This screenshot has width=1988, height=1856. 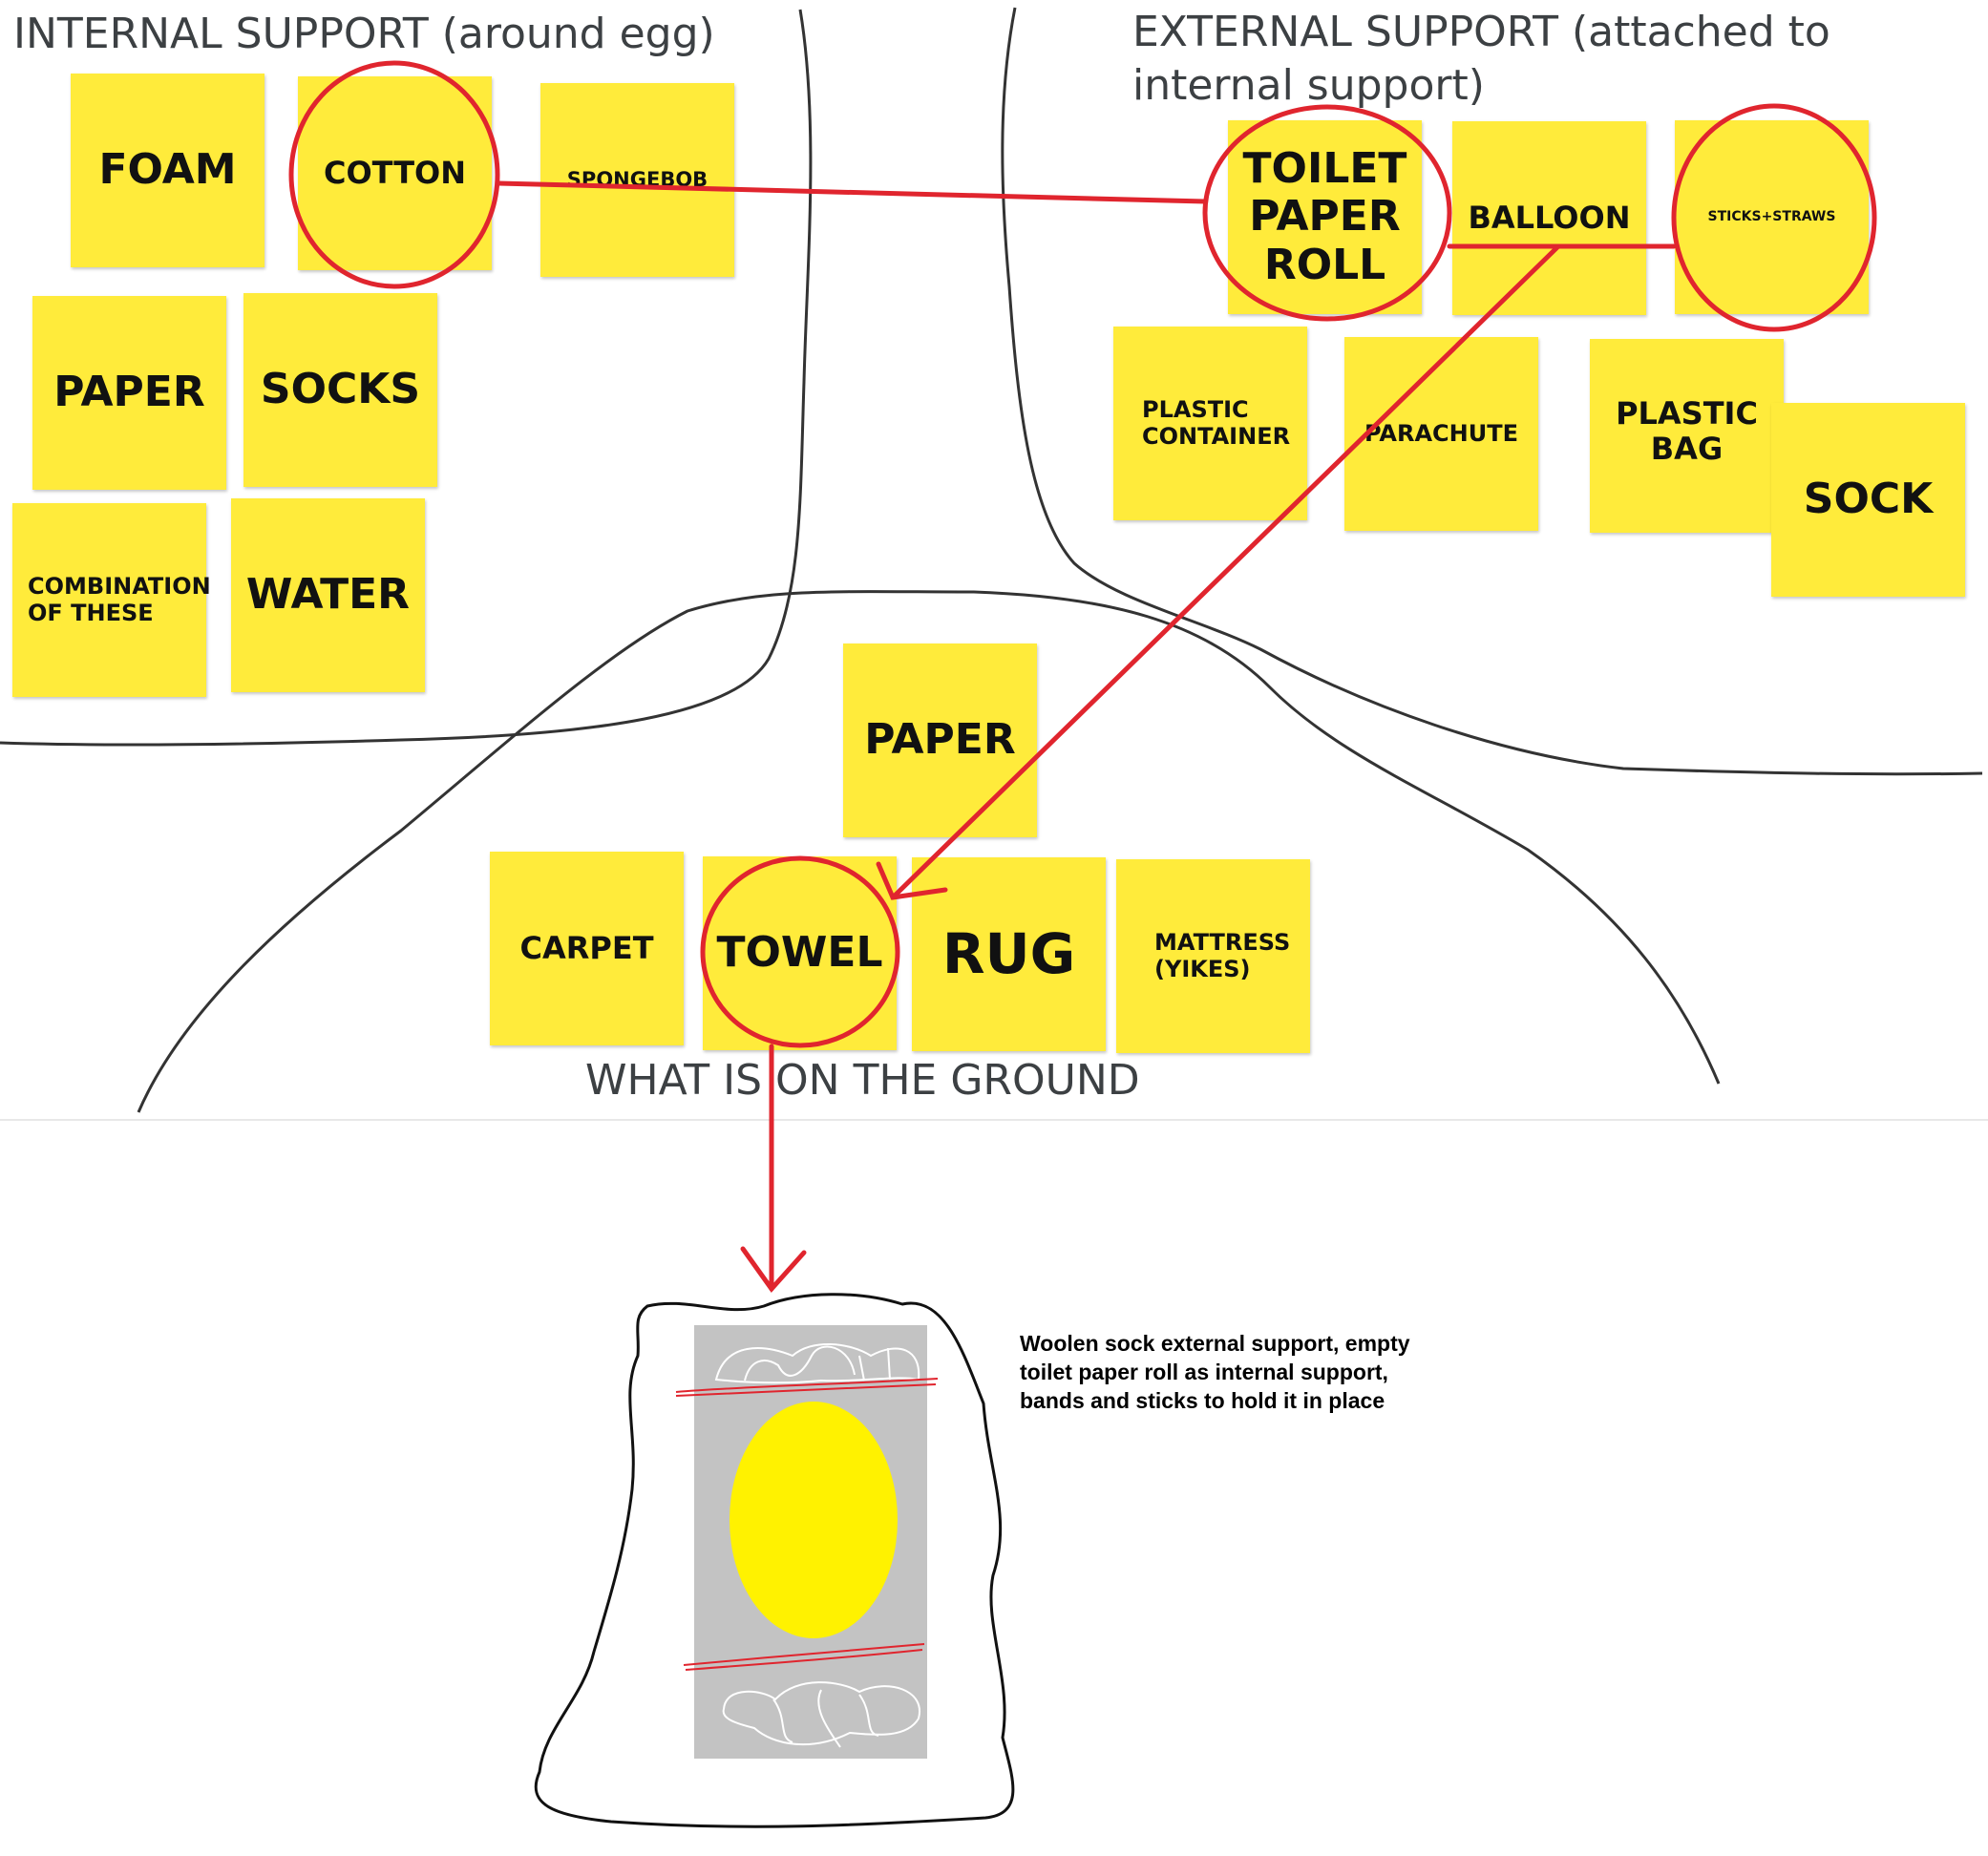 What do you see at coordinates (940, 740) in the screenshot?
I see `note-paper-ground: PAPER` at bounding box center [940, 740].